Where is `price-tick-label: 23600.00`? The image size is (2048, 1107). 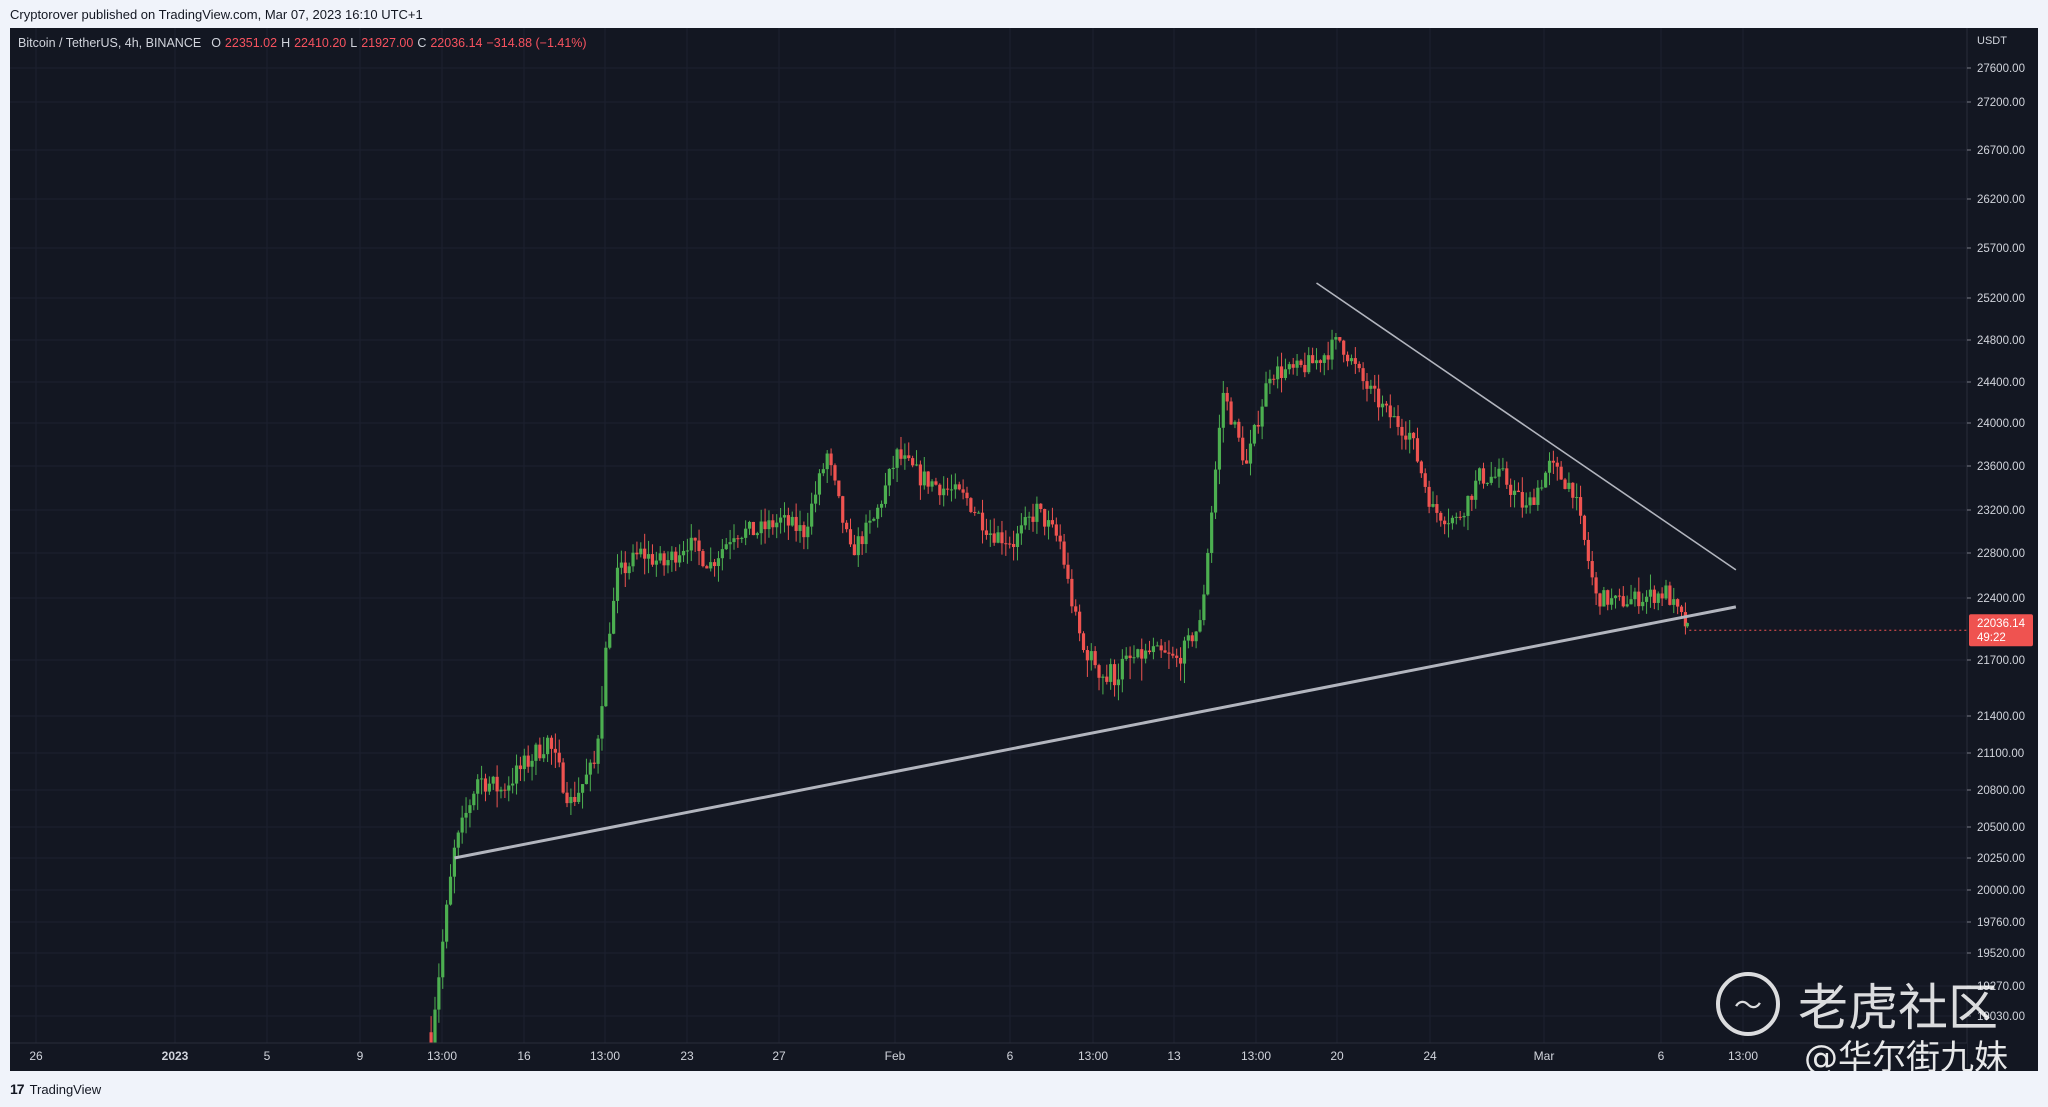
price-tick-label: 23600.00 is located at coordinates (2001, 467).